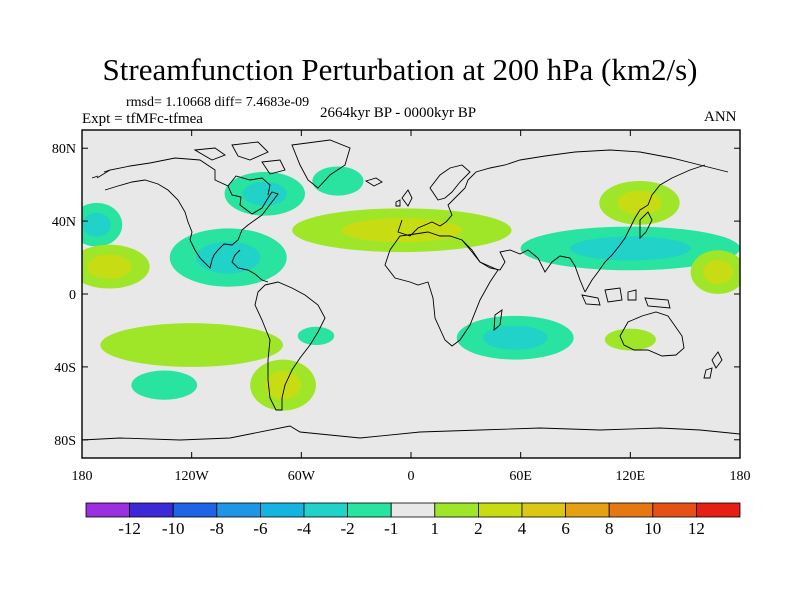  Describe the element at coordinates (696, 528) in the screenshot. I see `colorbar-label-13: 12` at that location.